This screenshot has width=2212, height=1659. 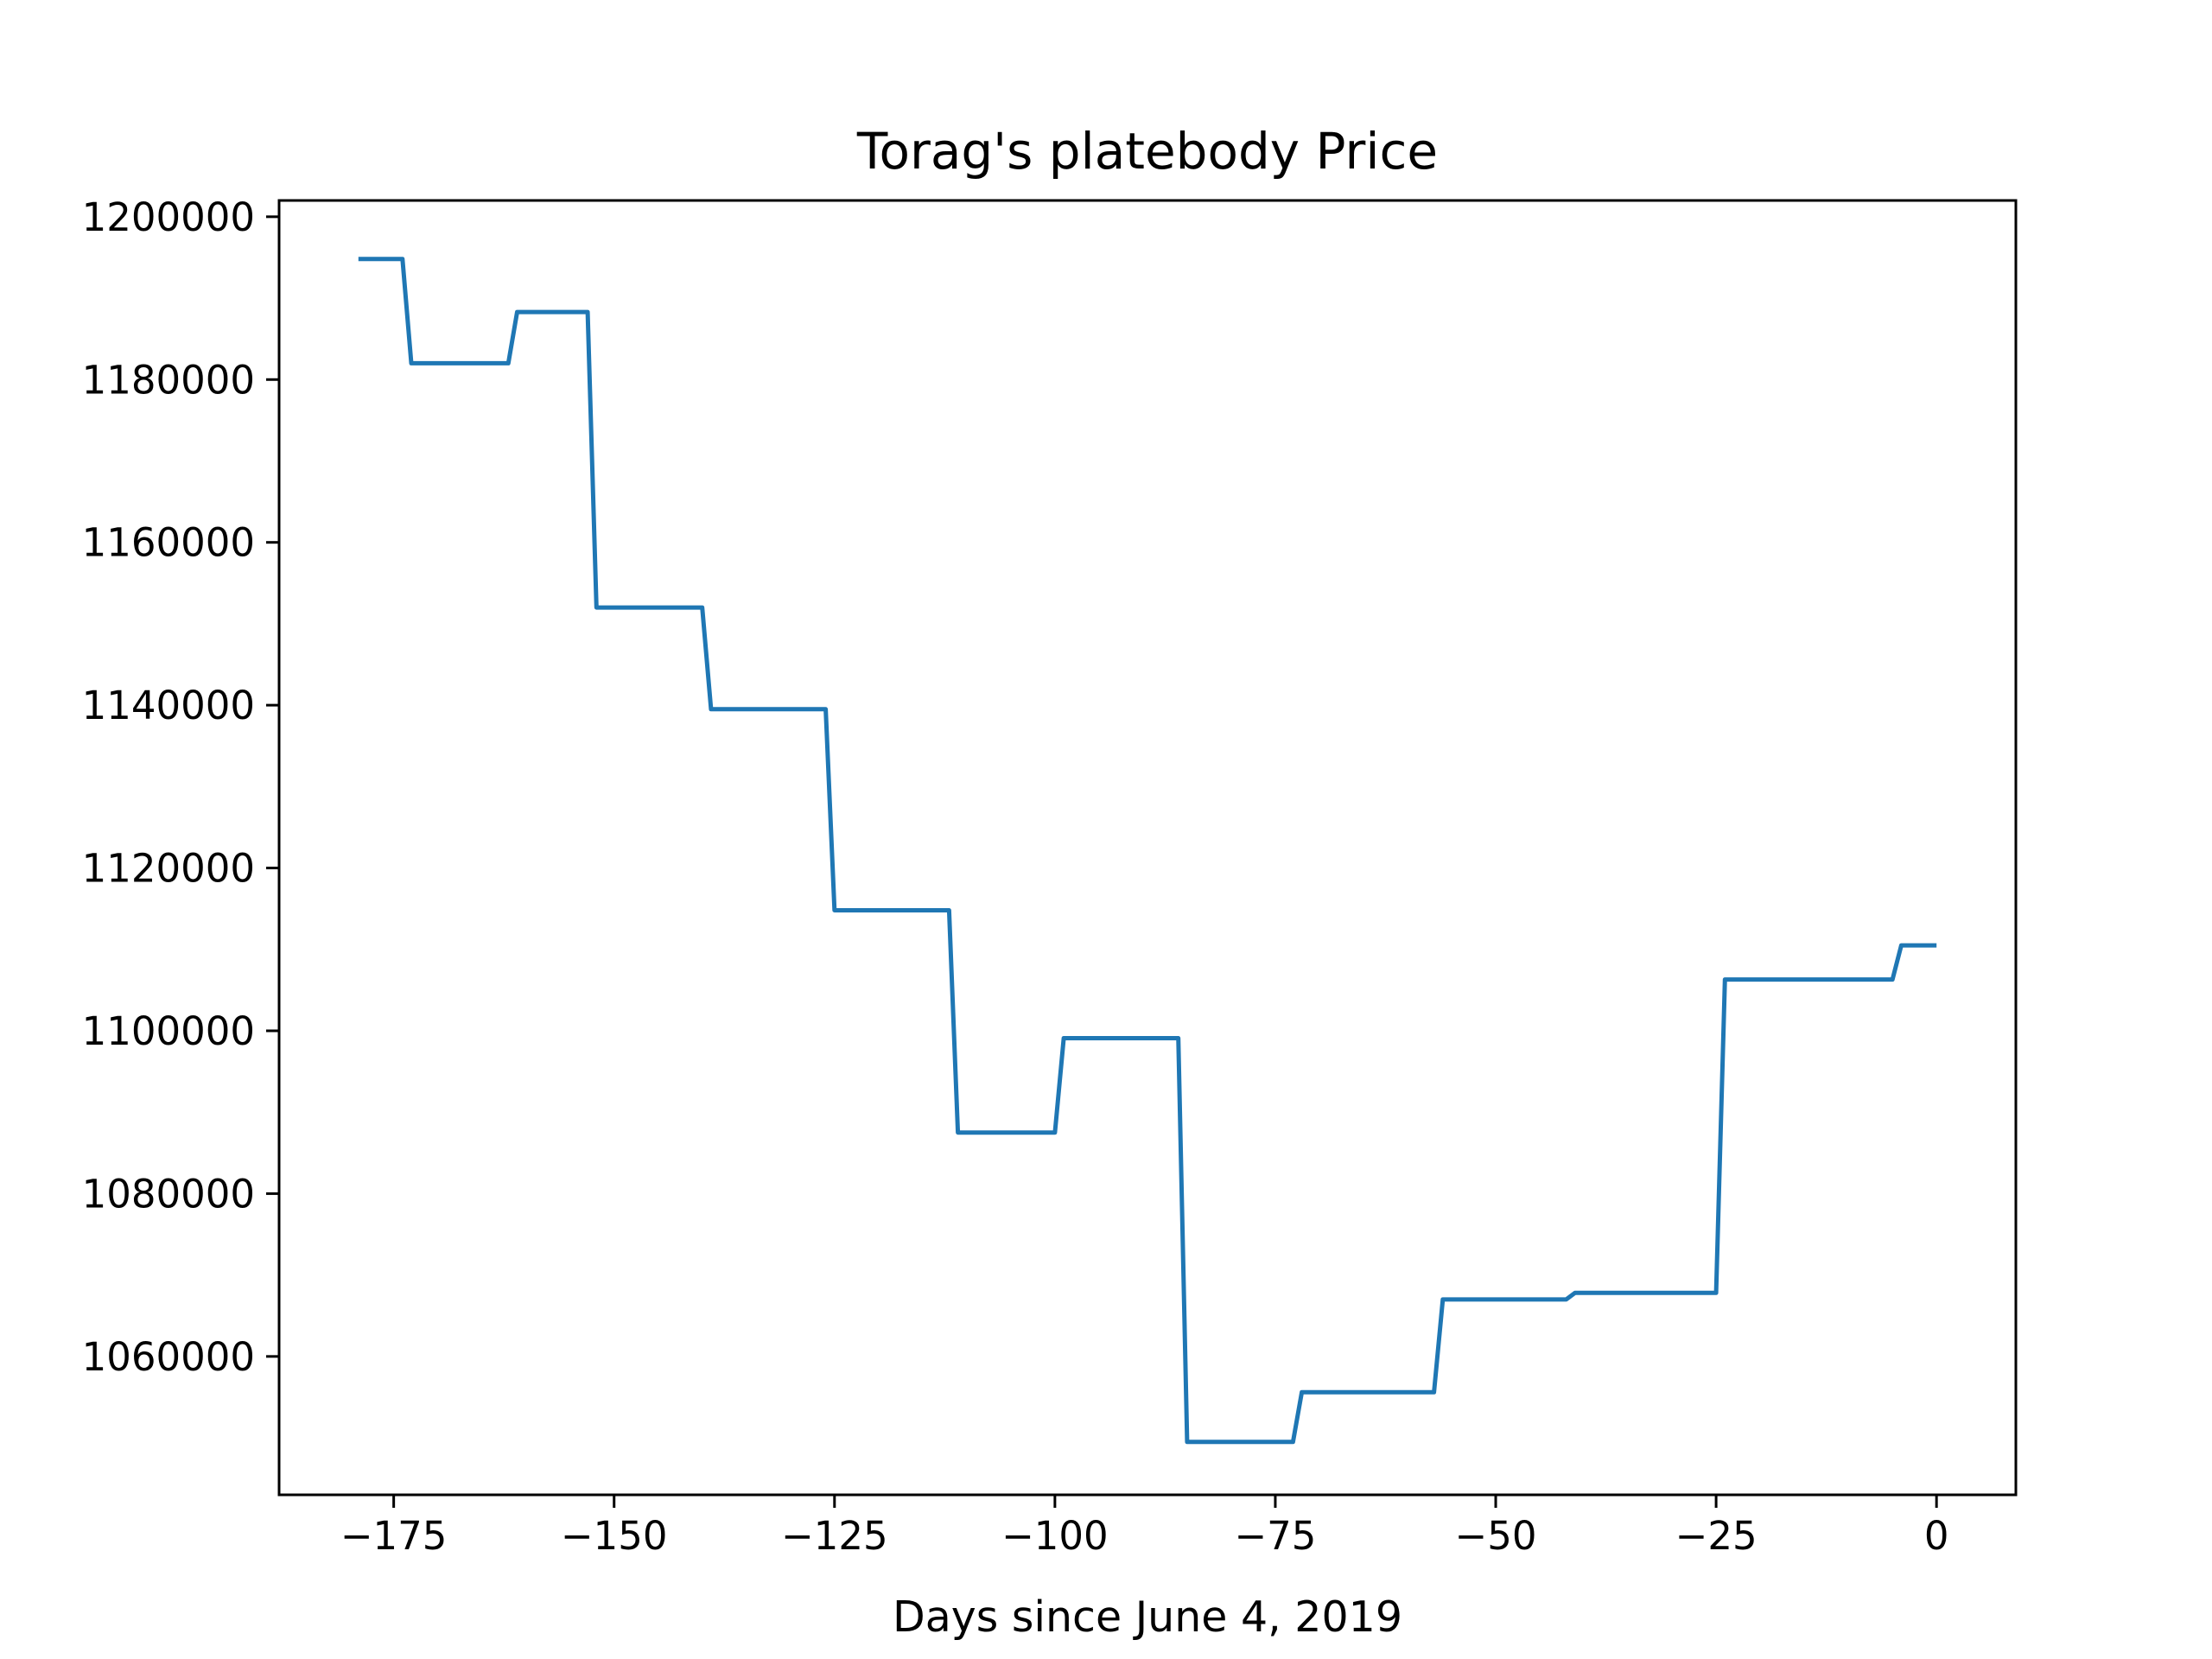 I want to click on y-tick-label: 1060000, so click(x=168, y=1357).